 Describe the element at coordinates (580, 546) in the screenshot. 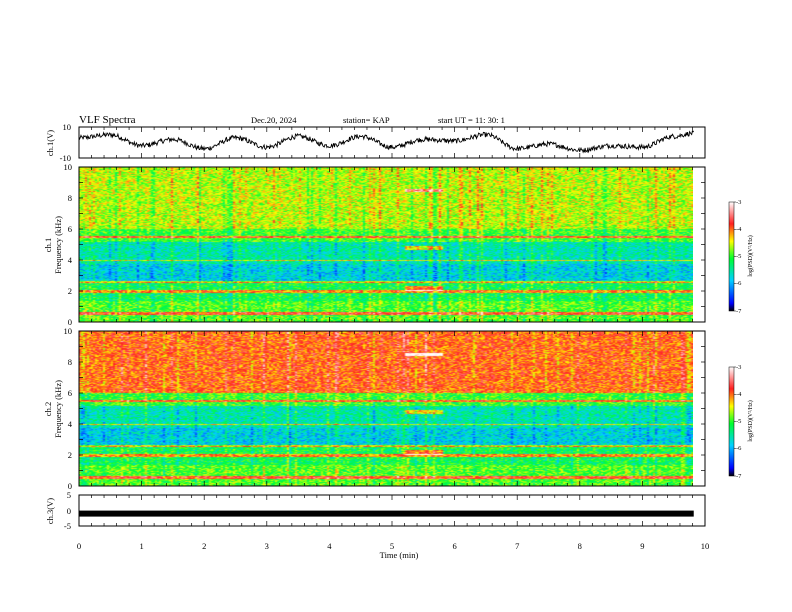

I see `xtick-8: 8` at that location.